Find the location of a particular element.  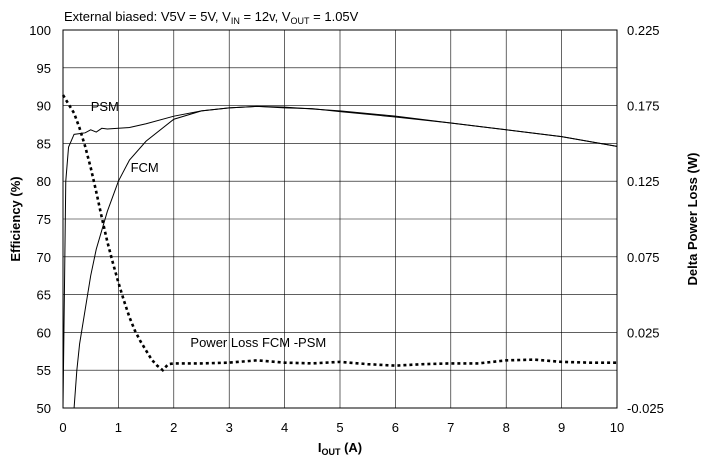

title-vin-value: = 12v, V is located at coordinates (265, 16).